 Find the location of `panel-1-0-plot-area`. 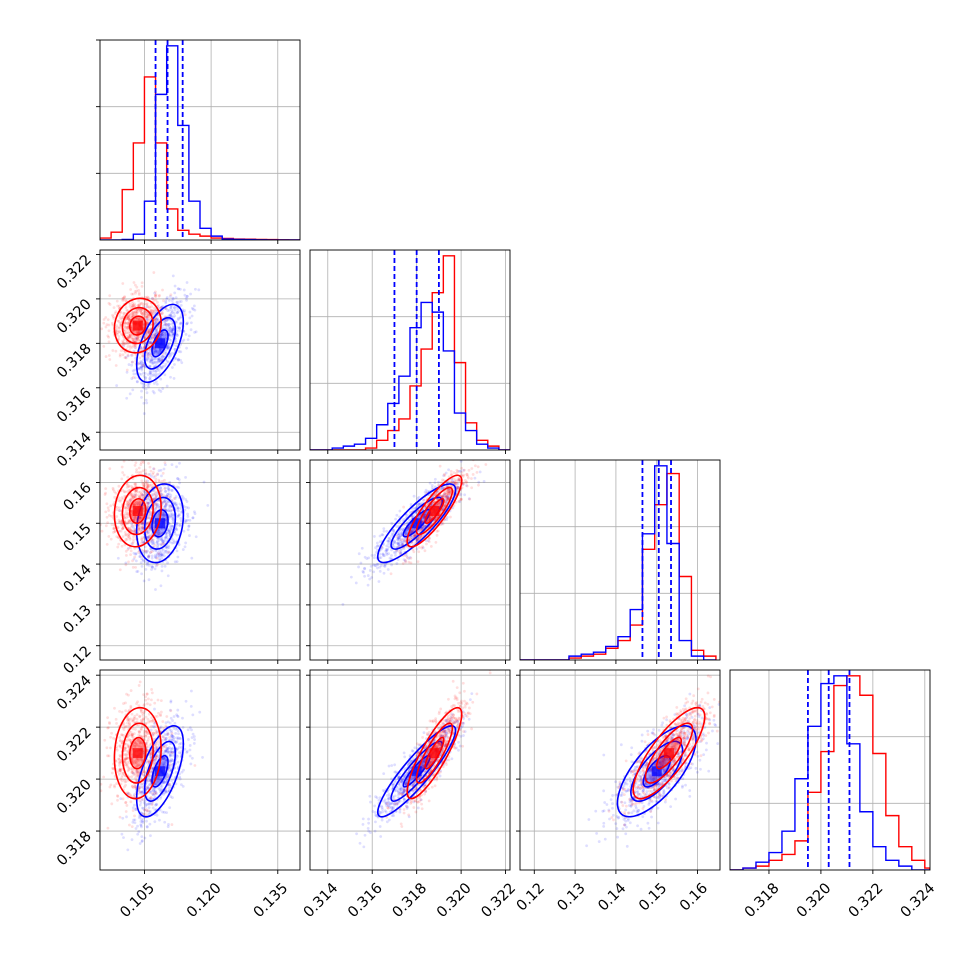

panel-1-0-plot-area is located at coordinates (200, 350).